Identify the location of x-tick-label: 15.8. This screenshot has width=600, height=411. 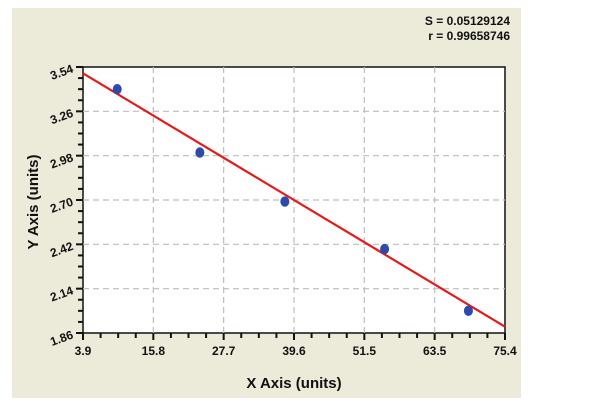
(154, 351).